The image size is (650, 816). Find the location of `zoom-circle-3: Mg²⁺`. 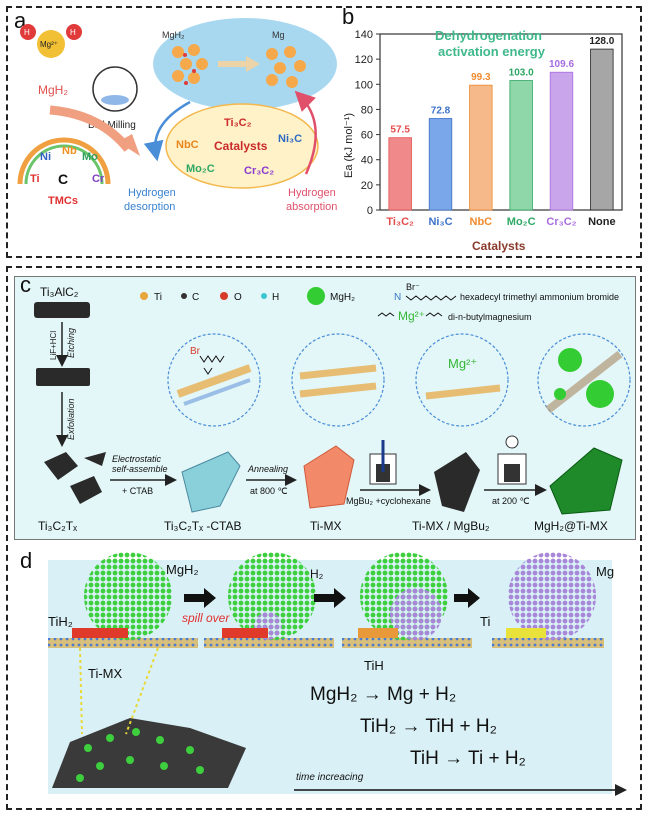

zoom-circle-3: Mg²⁺ is located at coordinates (462, 380).